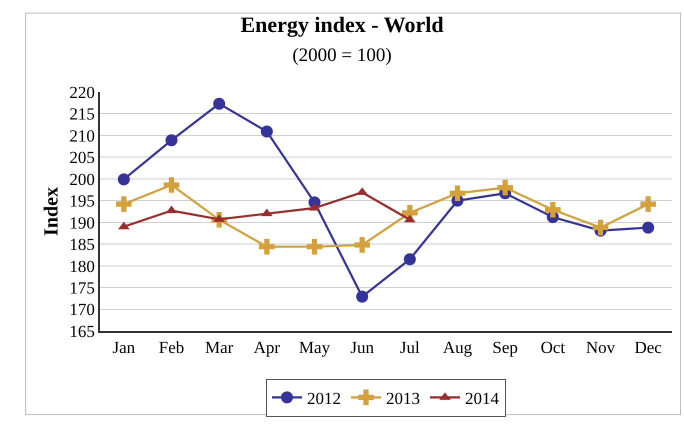 Image resolution: width=684 pixels, height=429 pixels. I want to click on y-tick-label: 200, so click(82, 179).